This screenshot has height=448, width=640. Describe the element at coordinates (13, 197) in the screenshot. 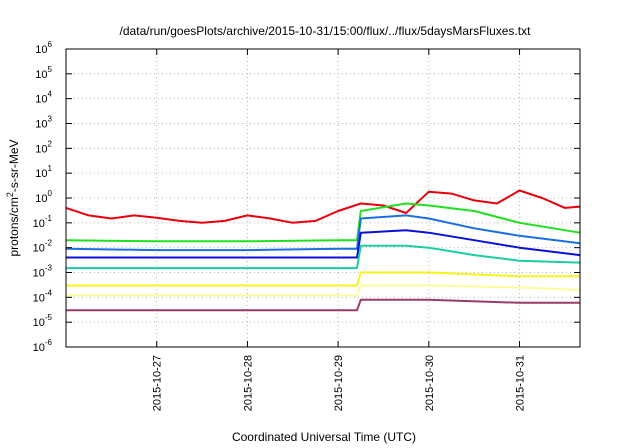

I see `y-axis-label: protons/cm2-s-sr-MeV` at that location.